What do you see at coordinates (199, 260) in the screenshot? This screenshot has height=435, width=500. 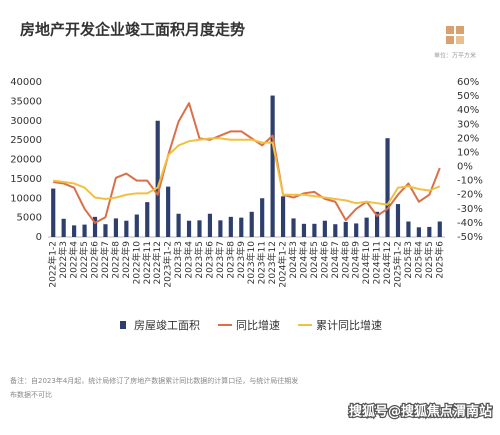 I see `x-tick-label: 2023年5` at bounding box center [199, 260].